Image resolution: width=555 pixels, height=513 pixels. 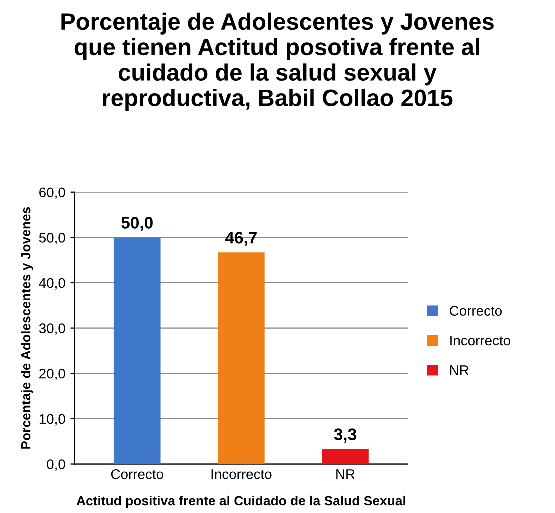 What do you see at coordinates (345, 475) in the screenshot?
I see `x-tick-label: NR` at bounding box center [345, 475].